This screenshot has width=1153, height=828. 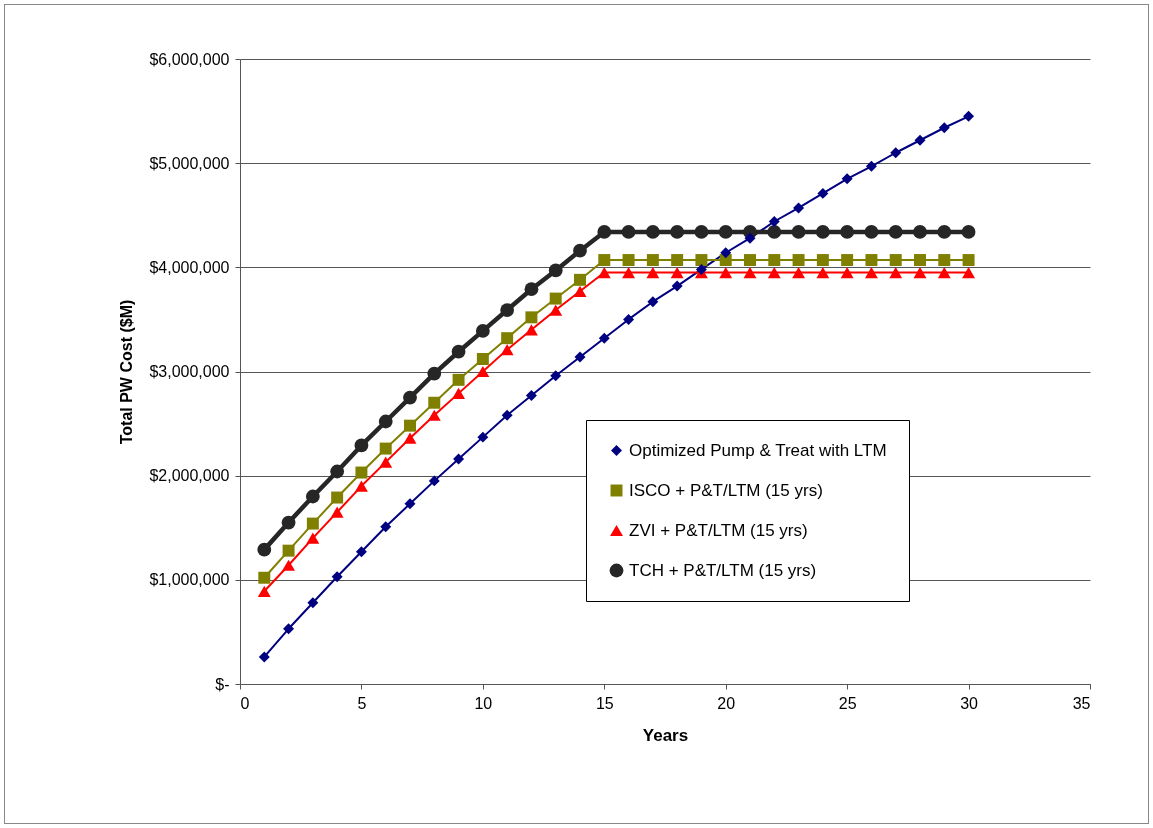 What do you see at coordinates (604, 703) in the screenshot?
I see `x-tick-label: 15` at bounding box center [604, 703].